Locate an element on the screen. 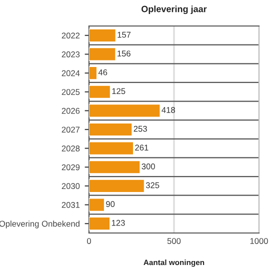  y-tick-label: 2026 is located at coordinates (71, 111).